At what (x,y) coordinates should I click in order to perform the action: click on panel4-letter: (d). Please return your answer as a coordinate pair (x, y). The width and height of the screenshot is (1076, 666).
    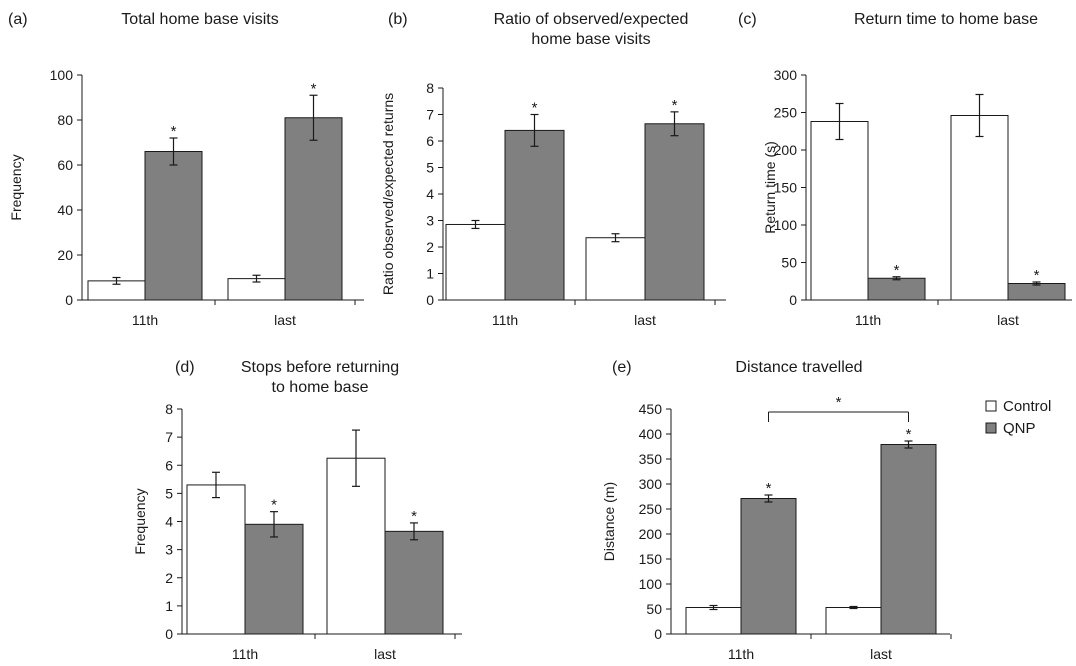
    Looking at the image, I should click on (185, 367).